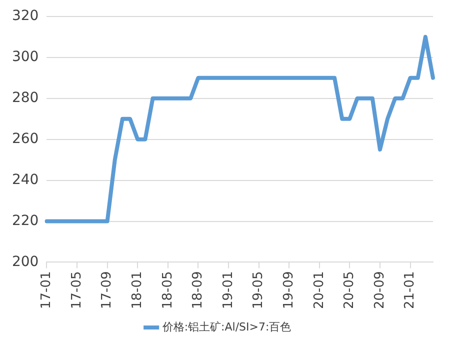 The image size is (455, 347). What do you see at coordinates (25, 262) in the screenshot?
I see `y-tick-label: 200` at bounding box center [25, 262].